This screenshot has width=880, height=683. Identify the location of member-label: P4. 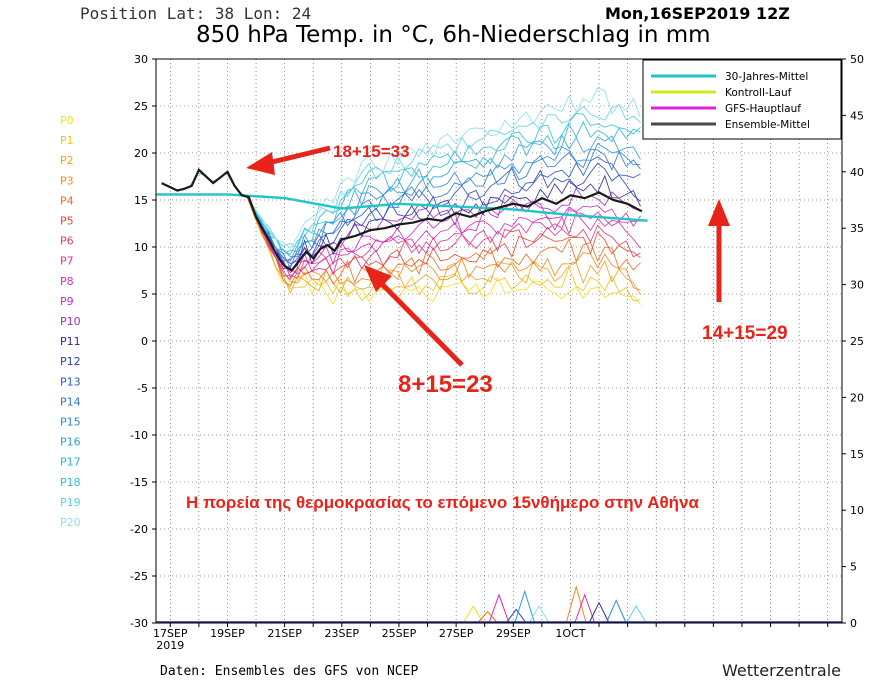
(67, 200).